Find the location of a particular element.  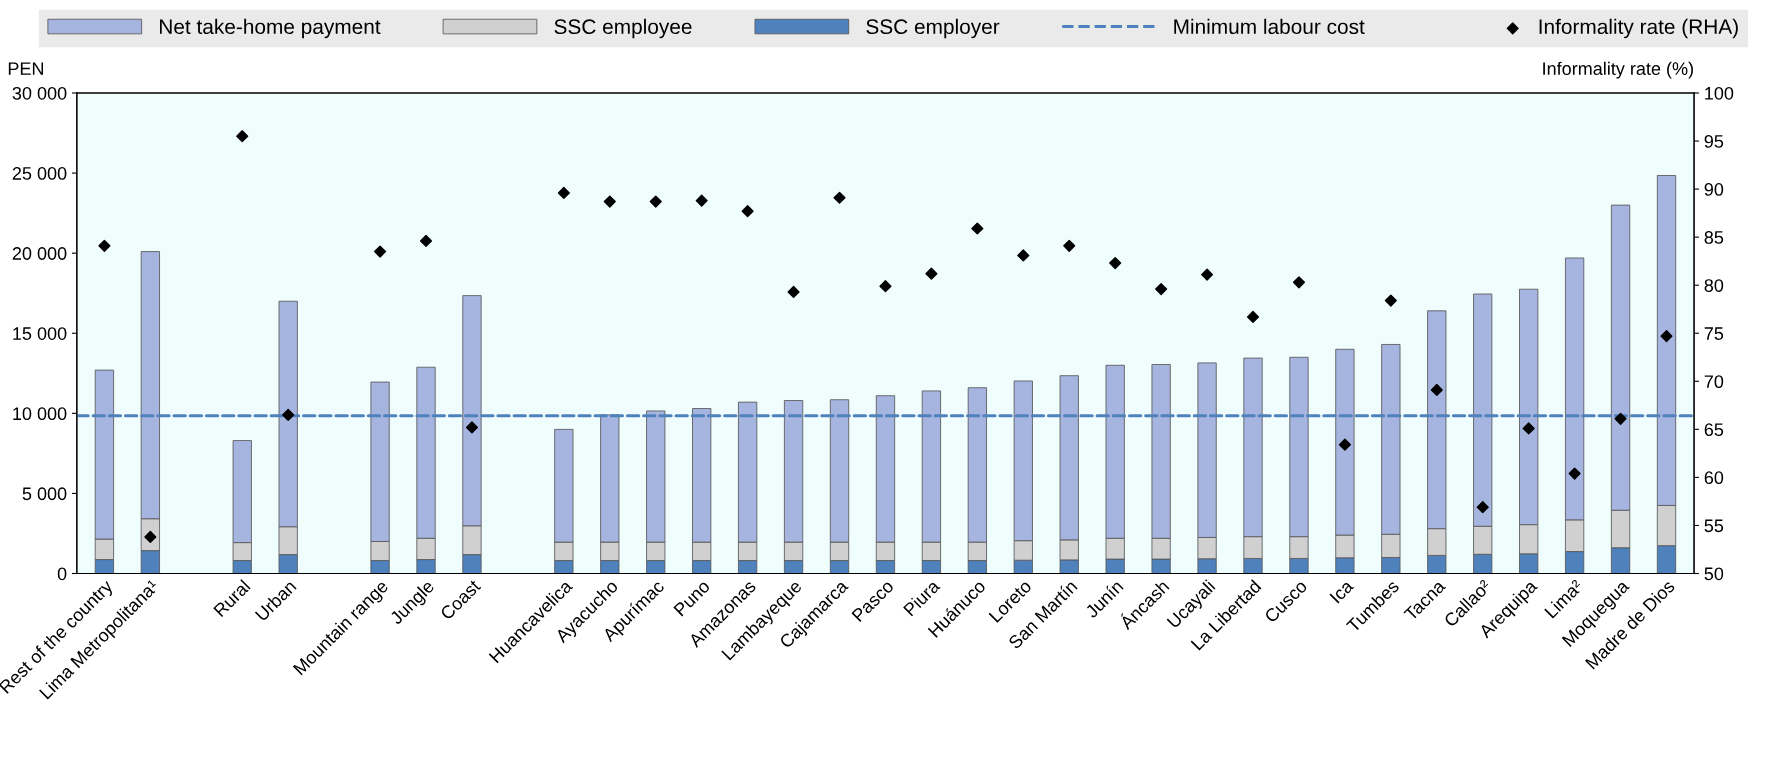

y-tick-label: 5 000 is located at coordinates (44, 494).